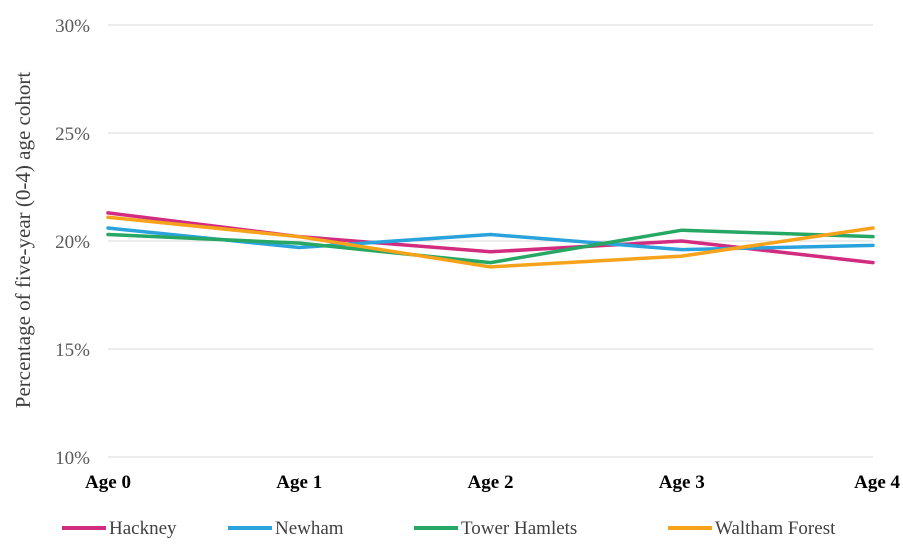 This screenshot has height=547, width=903. I want to click on legend-item: Hackney, so click(119, 528).